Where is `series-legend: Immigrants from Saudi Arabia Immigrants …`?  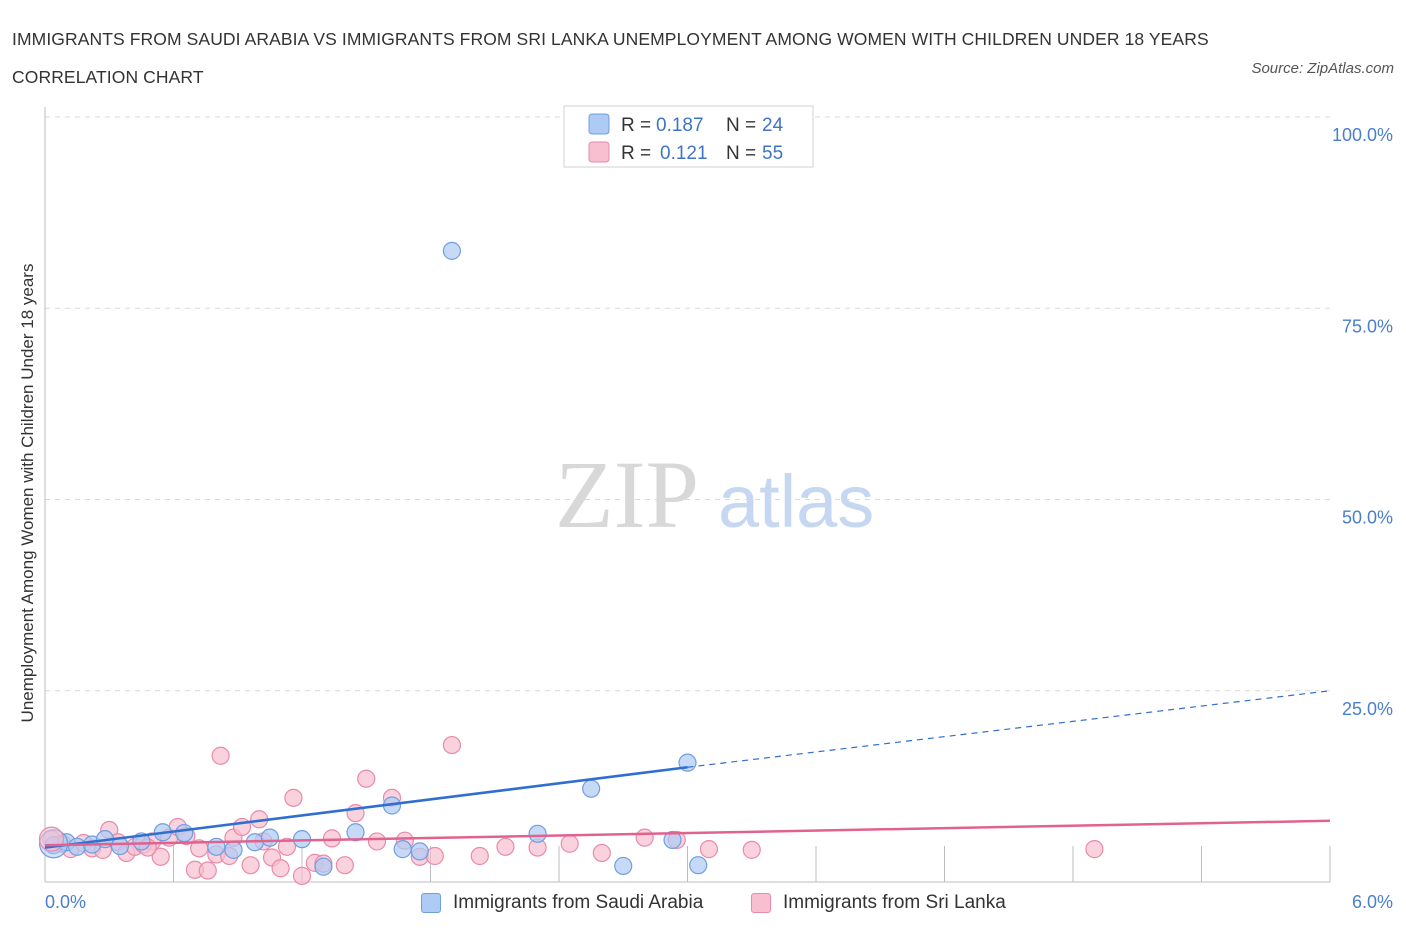 series-legend: Immigrants from Saudi Arabia Immigrants … is located at coordinates (703, 903).